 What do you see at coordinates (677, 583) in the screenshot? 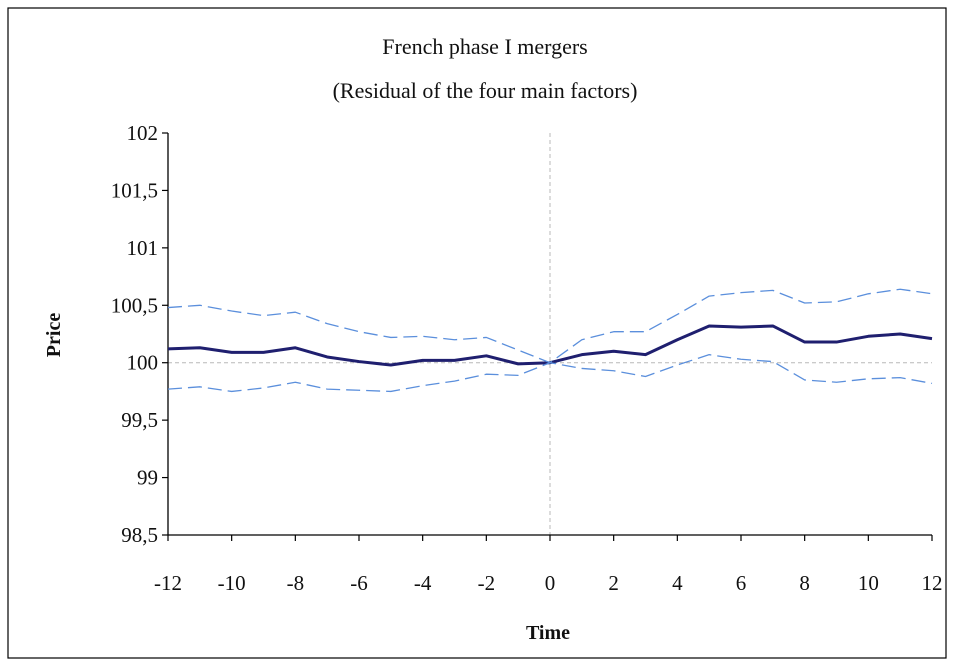
I see `x-tick-label: 4` at bounding box center [677, 583].